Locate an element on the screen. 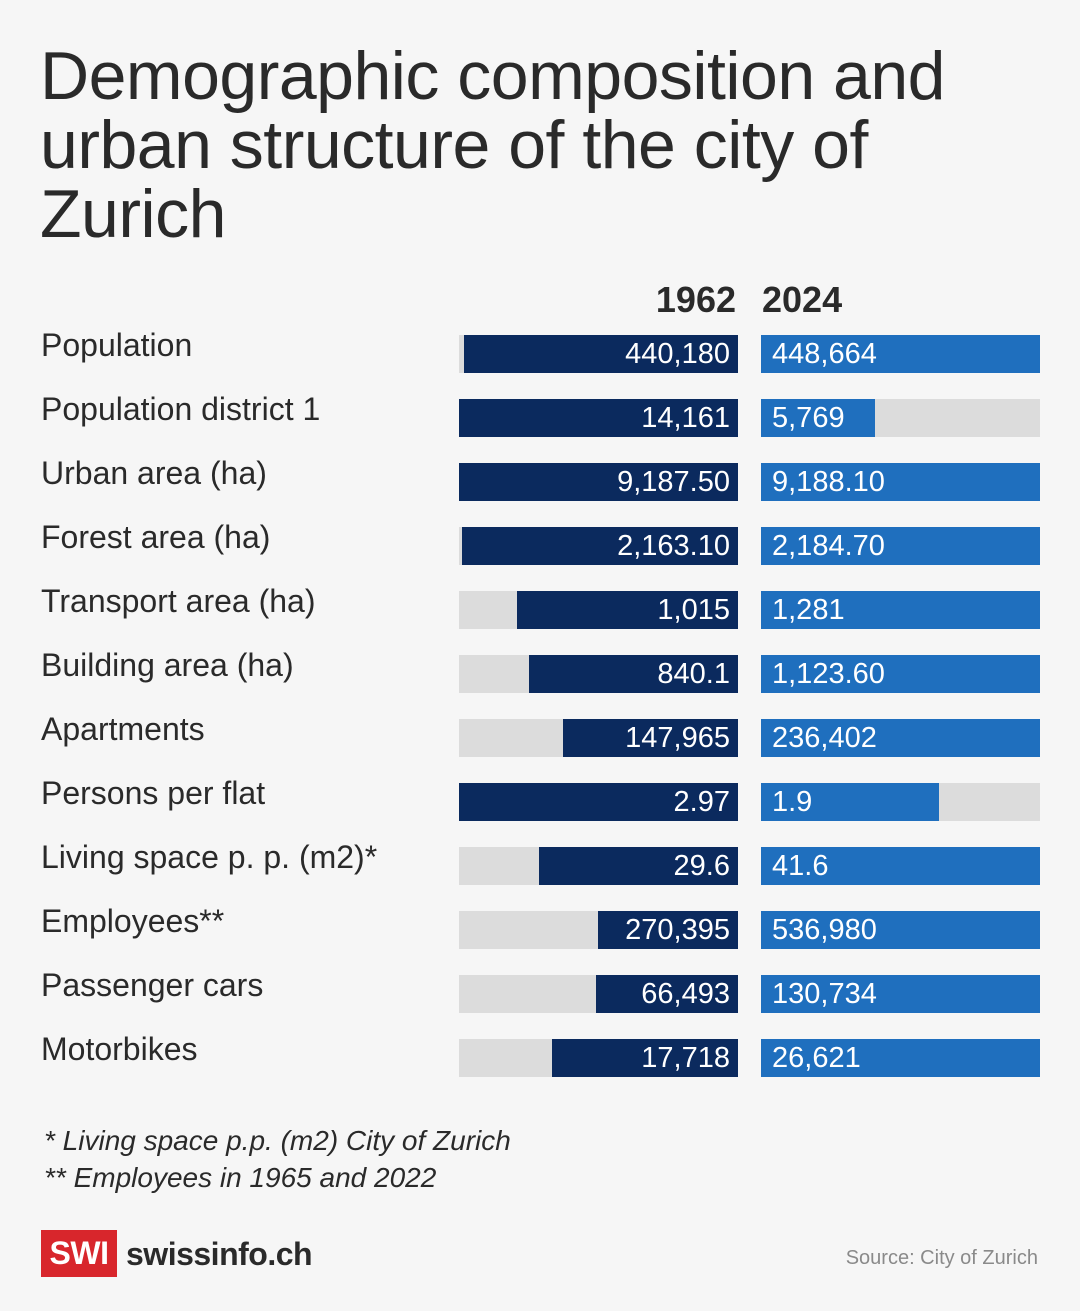 Image resolution: width=1080 pixels, height=1311 pixels. bar-track-2024: 1,123.60 is located at coordinates (900, 674).